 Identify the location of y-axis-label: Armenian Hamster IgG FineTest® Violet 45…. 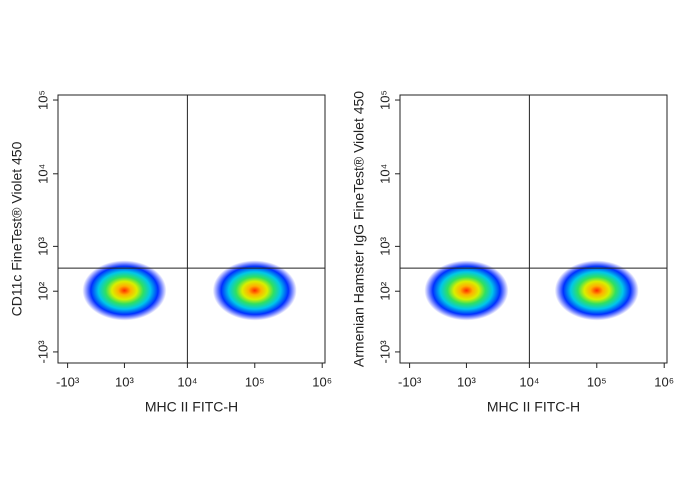
(359, 229).